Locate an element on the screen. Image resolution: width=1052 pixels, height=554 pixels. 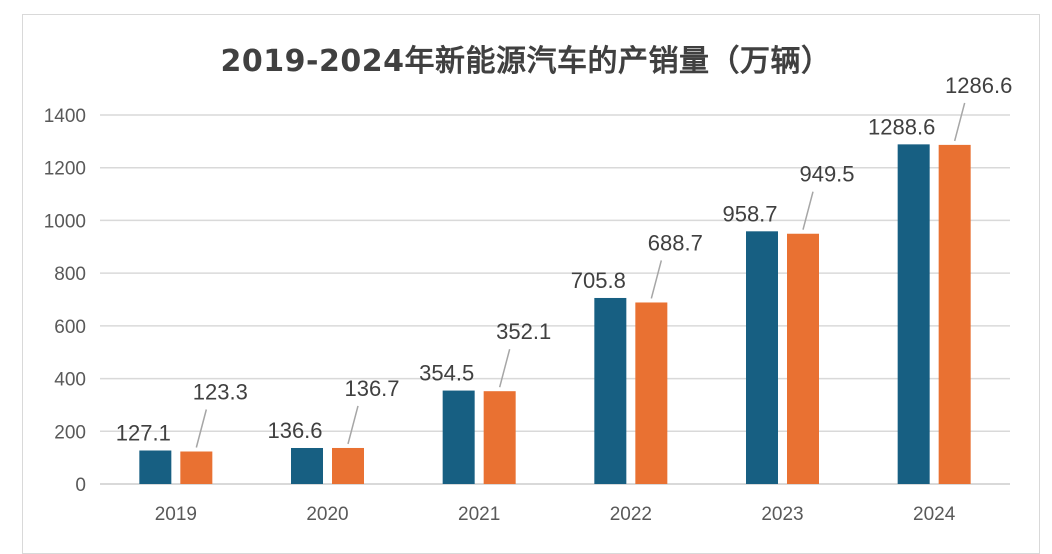
y-tick-label: 1400 is located at coordinates (65, 116).